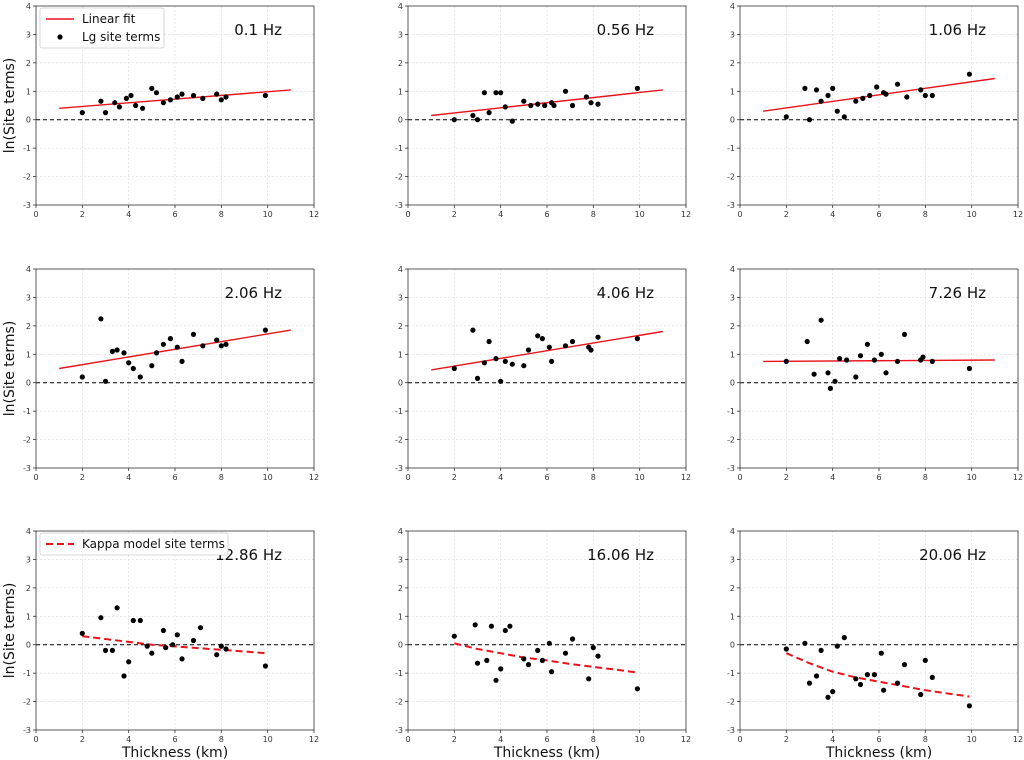  What do you see at coordinates (174, 752) in the screenshot?
I see `x-axis-label: Thickness (km)` at bounding box center [174, 752].